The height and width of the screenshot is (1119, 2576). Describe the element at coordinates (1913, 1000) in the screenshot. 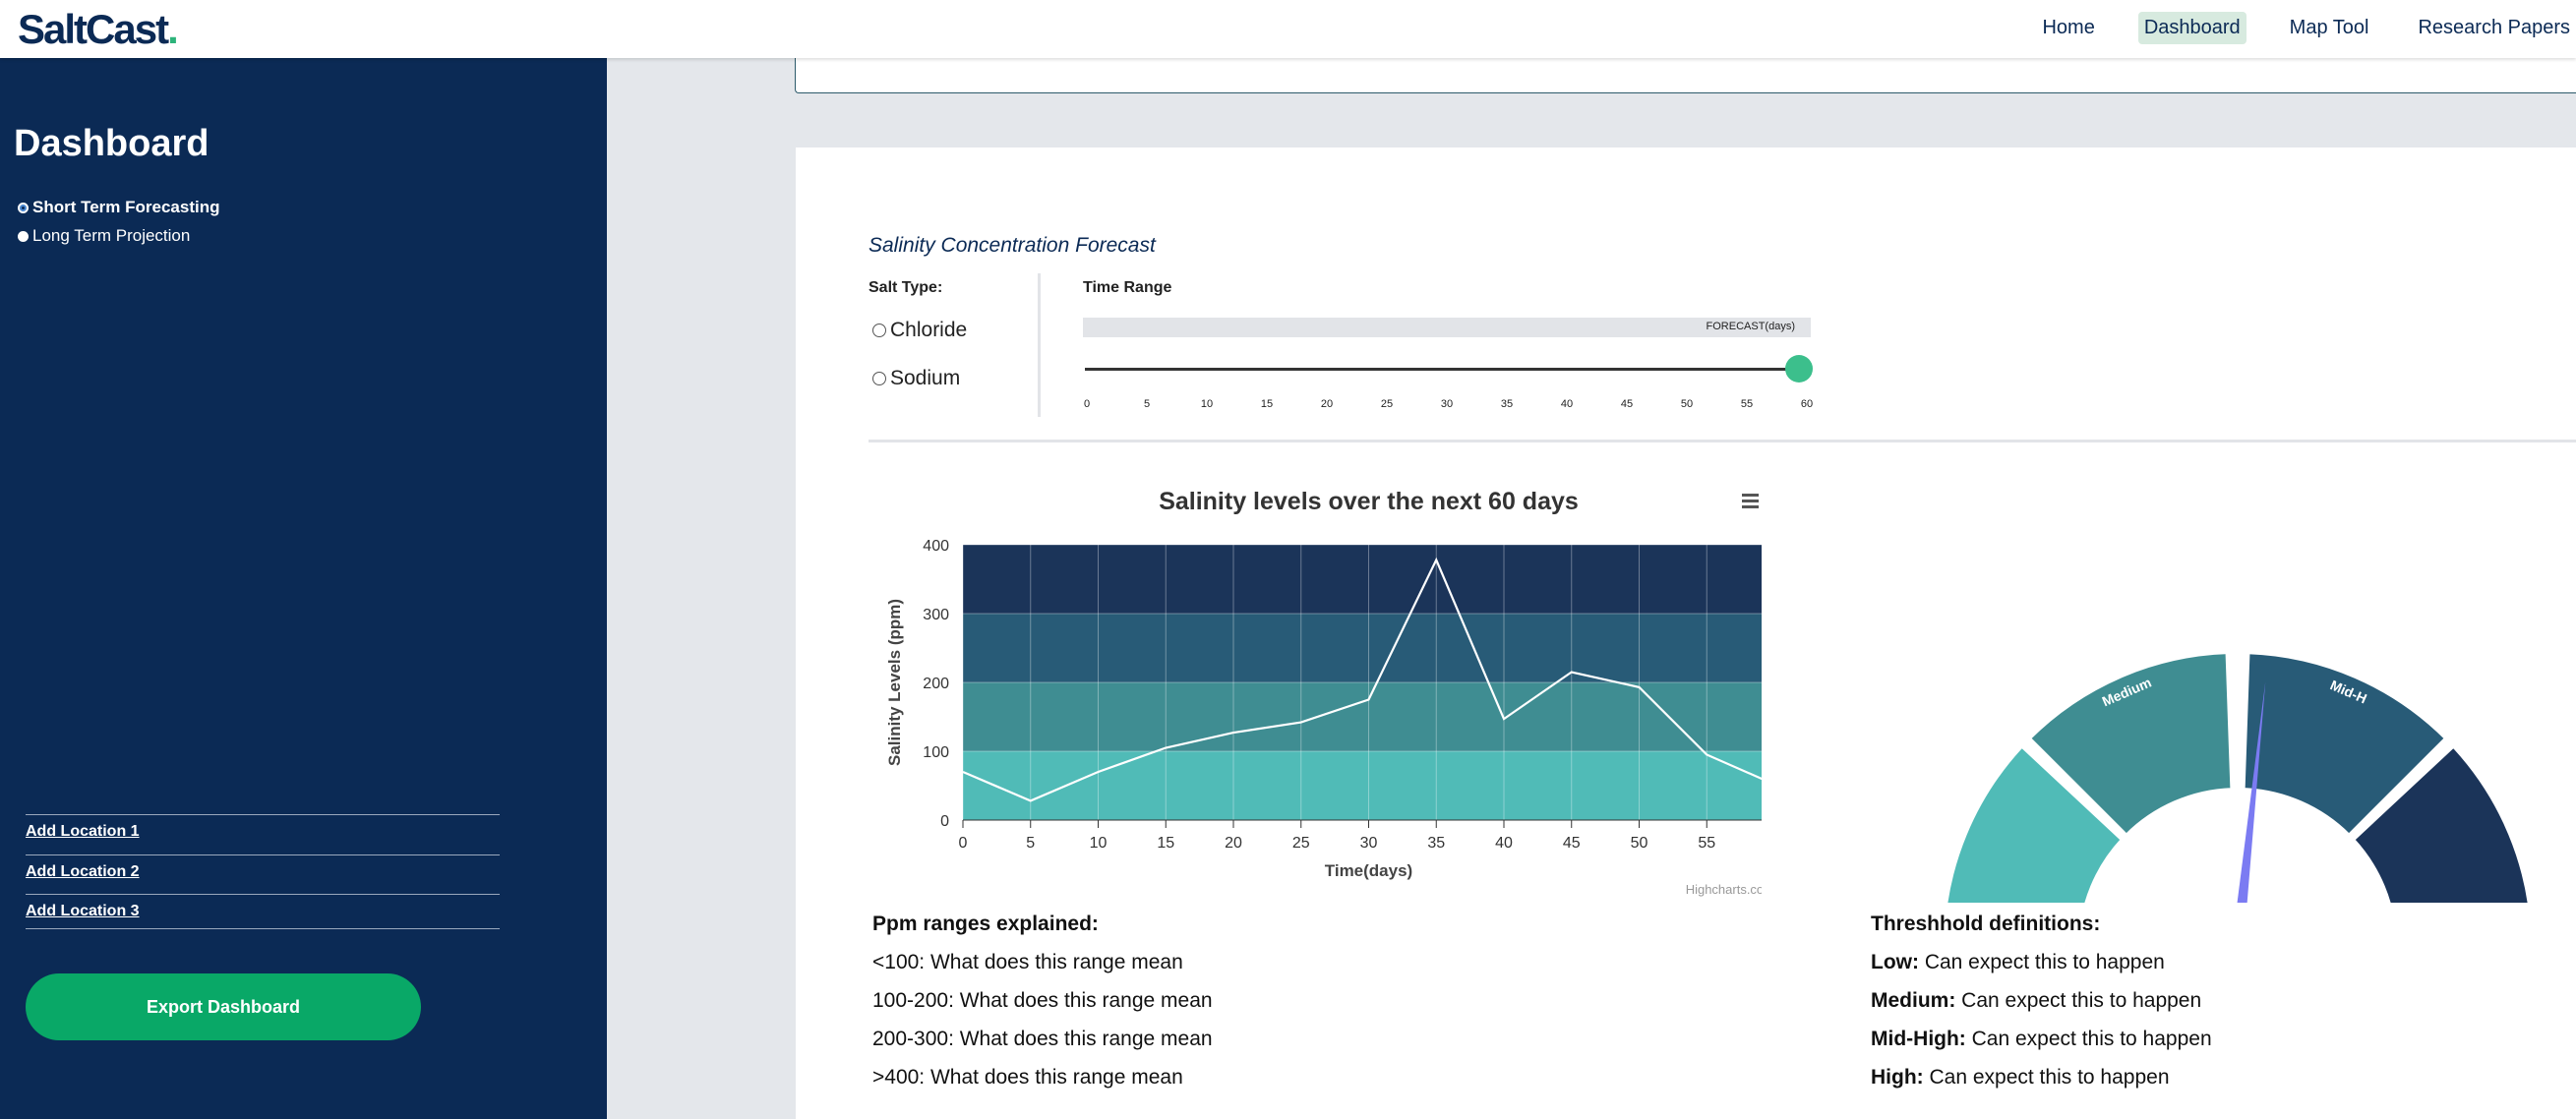

I see `threshold-term: Medium:` at that location.